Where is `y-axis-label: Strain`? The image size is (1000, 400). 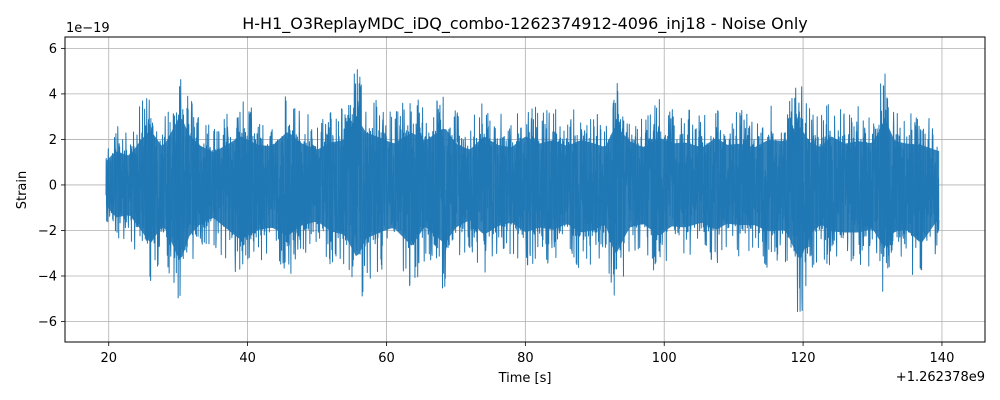 y-axis-label: Strain is located at coordinates (22, 190).